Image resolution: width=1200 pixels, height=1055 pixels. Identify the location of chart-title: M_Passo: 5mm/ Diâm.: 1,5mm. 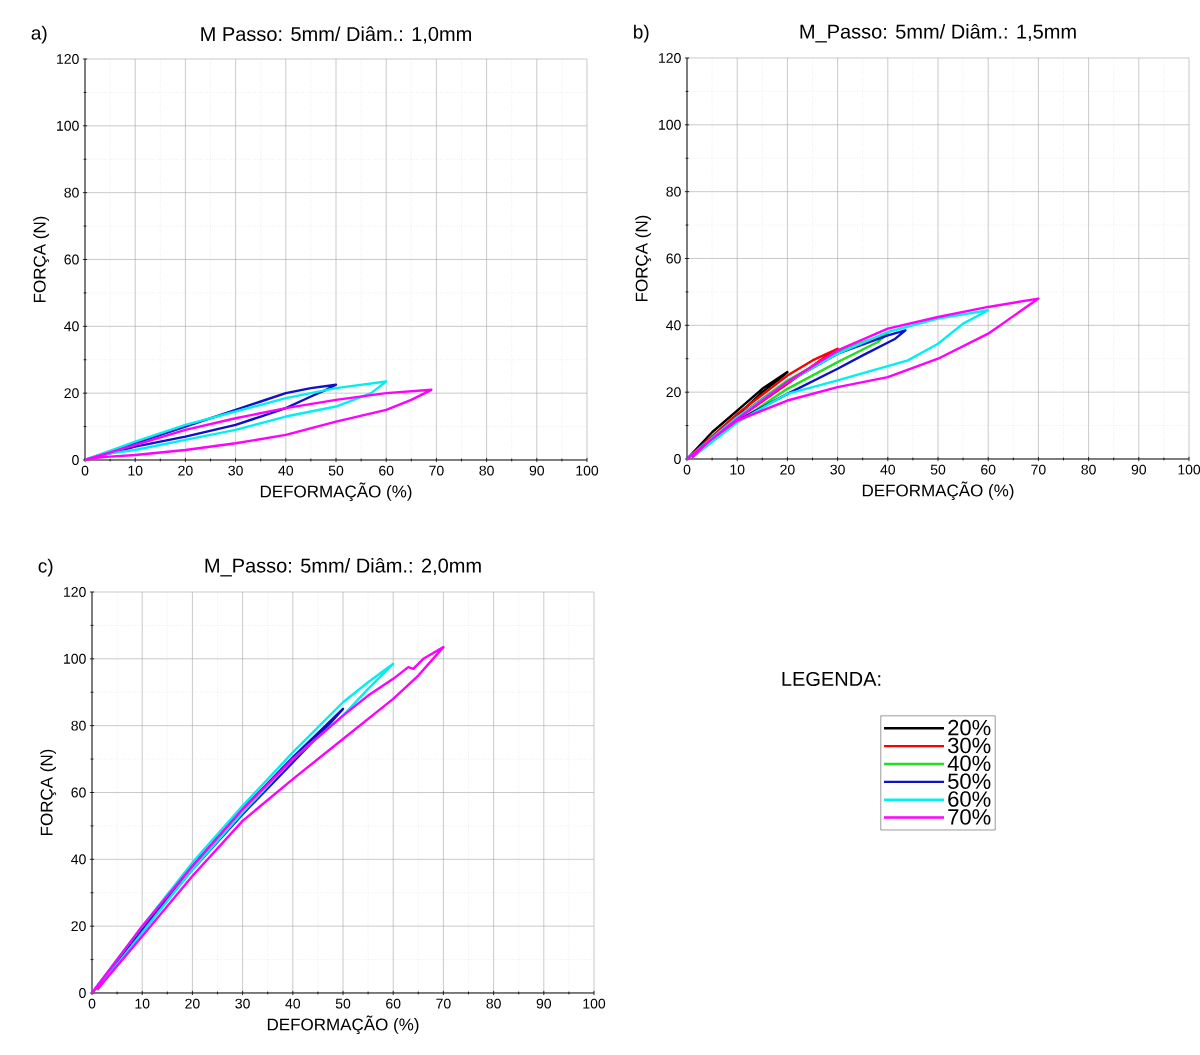
(938, 33).